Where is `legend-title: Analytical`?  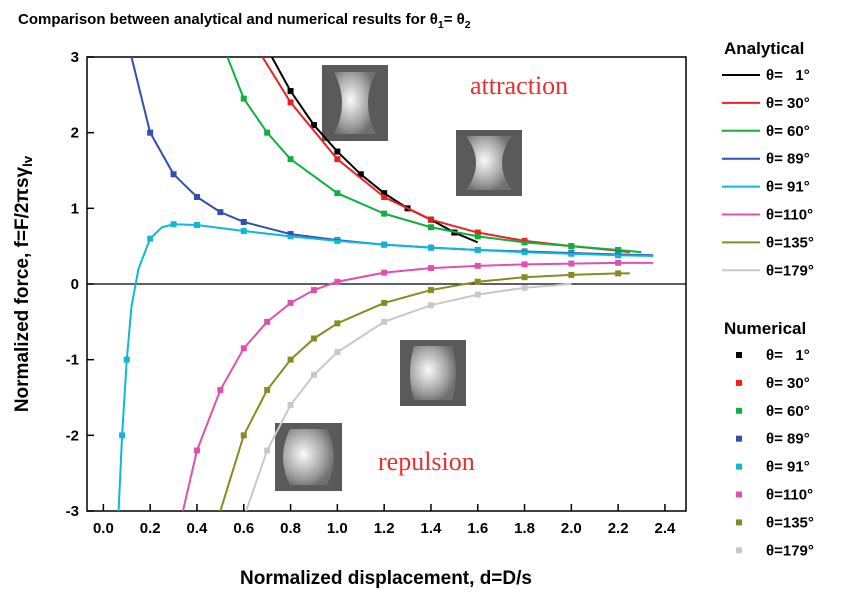 legend-title: Analytical is located at coordinates (764, 48).